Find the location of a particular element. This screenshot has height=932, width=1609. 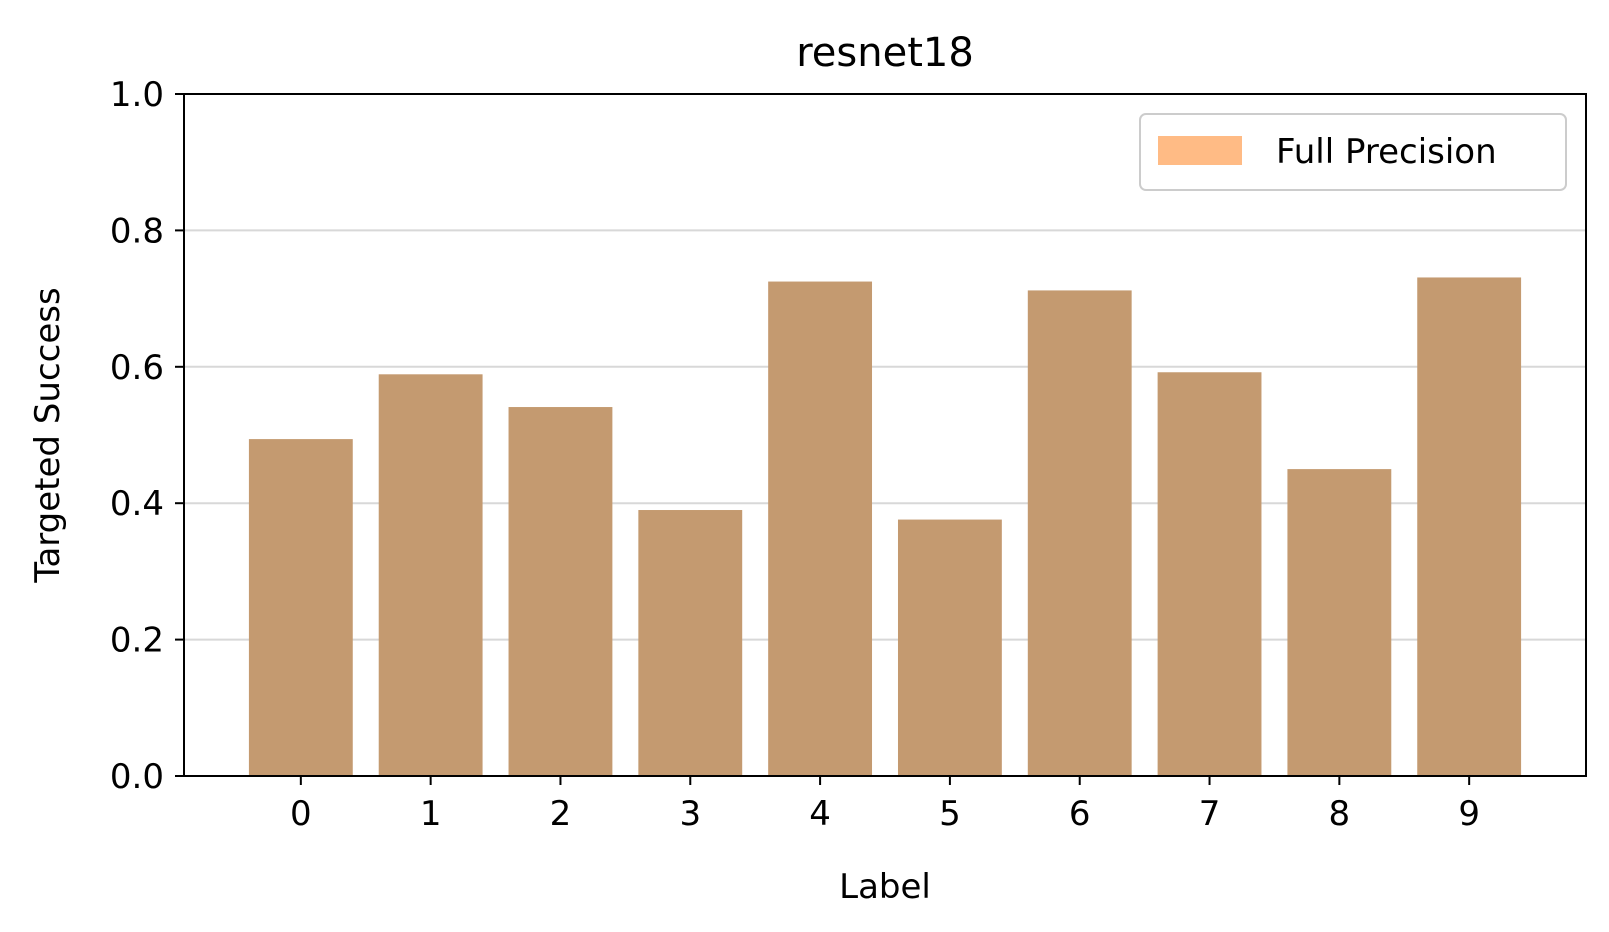

y-tick-label: 0.2 is located at coordinates (137, 641).